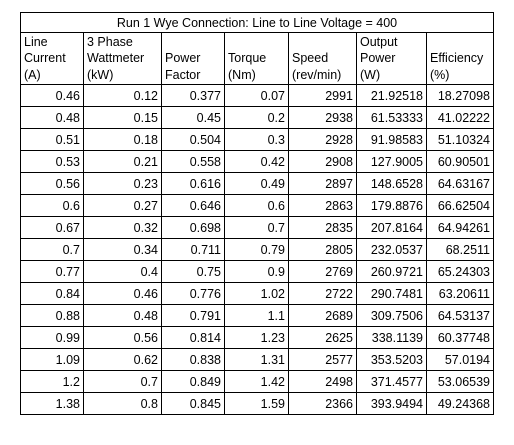 The width and height of the screenshot is (514, 445). I want to click on table-cell: 0.27, so click(122, 205).